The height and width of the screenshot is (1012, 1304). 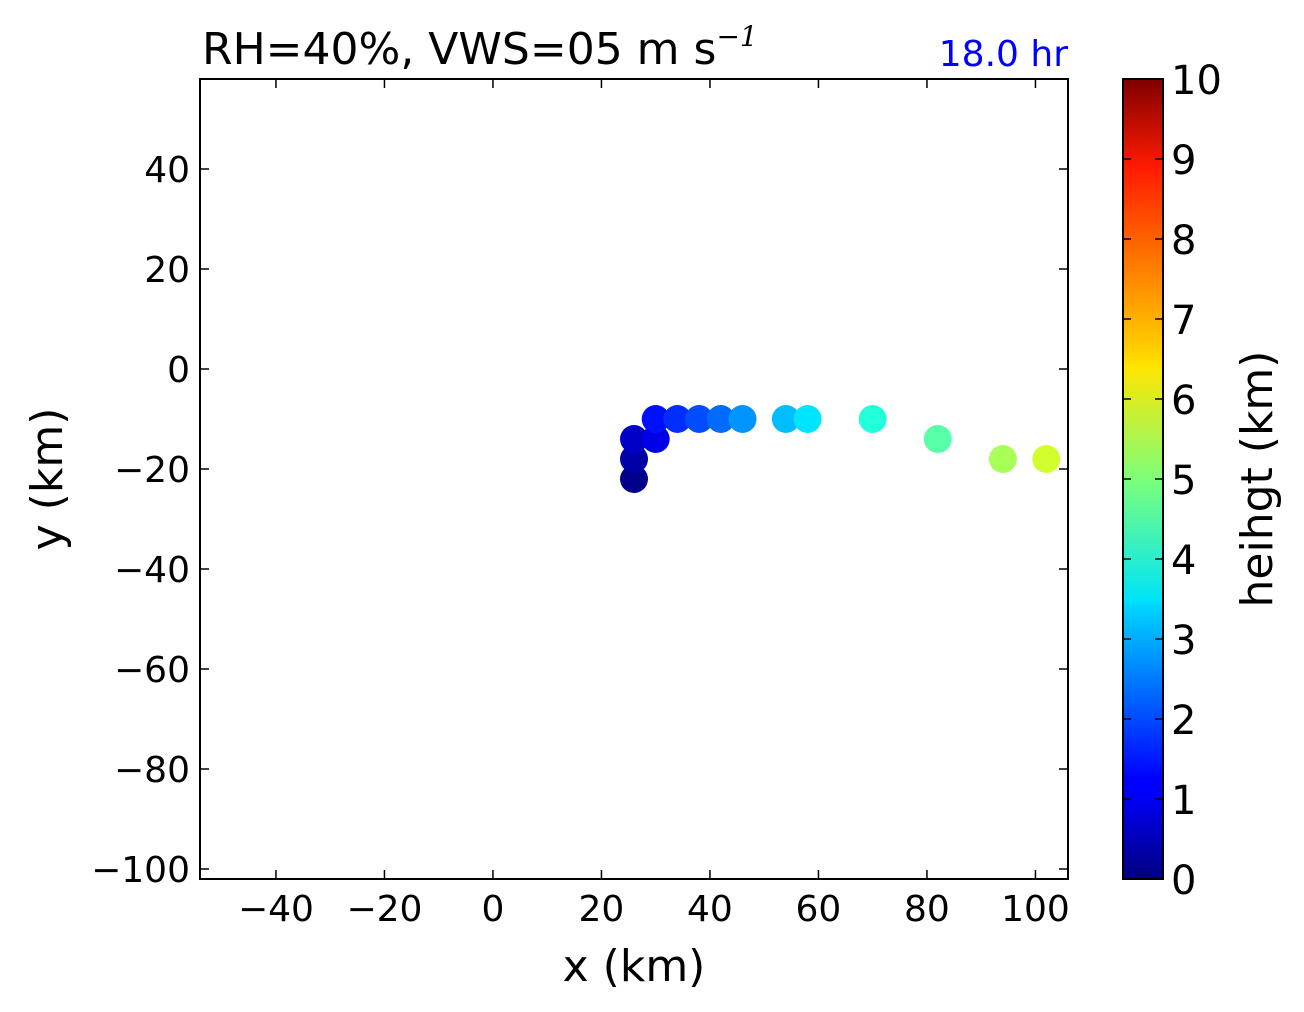 I want to click on time-label: 18.0 hr, so click(x=1003, y=54).